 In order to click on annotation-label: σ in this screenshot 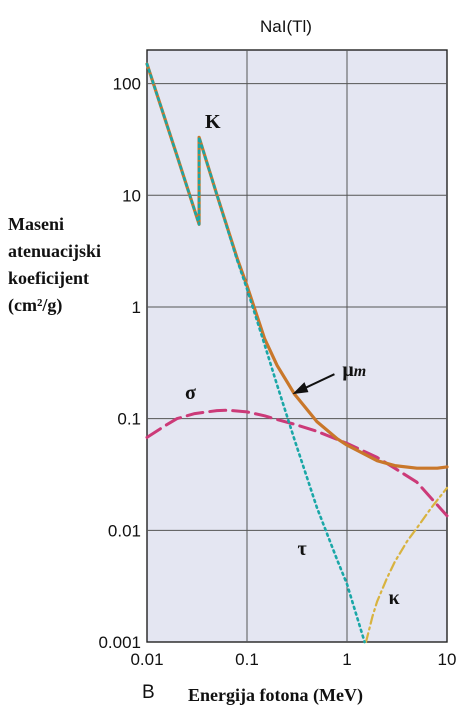, I will do `click(190, 393)`.